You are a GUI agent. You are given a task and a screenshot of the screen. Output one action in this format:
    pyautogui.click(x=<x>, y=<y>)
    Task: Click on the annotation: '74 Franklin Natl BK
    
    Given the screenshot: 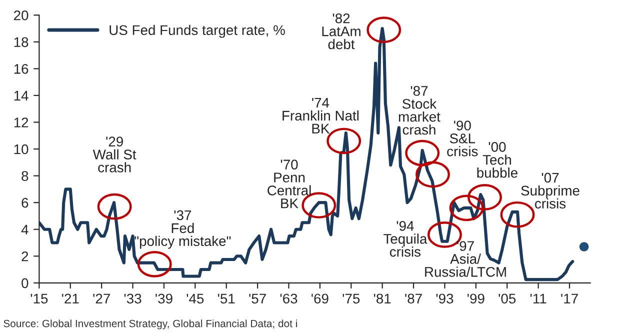 What is the action you would take?
    pyautogui.click(x=320, y=116)
    